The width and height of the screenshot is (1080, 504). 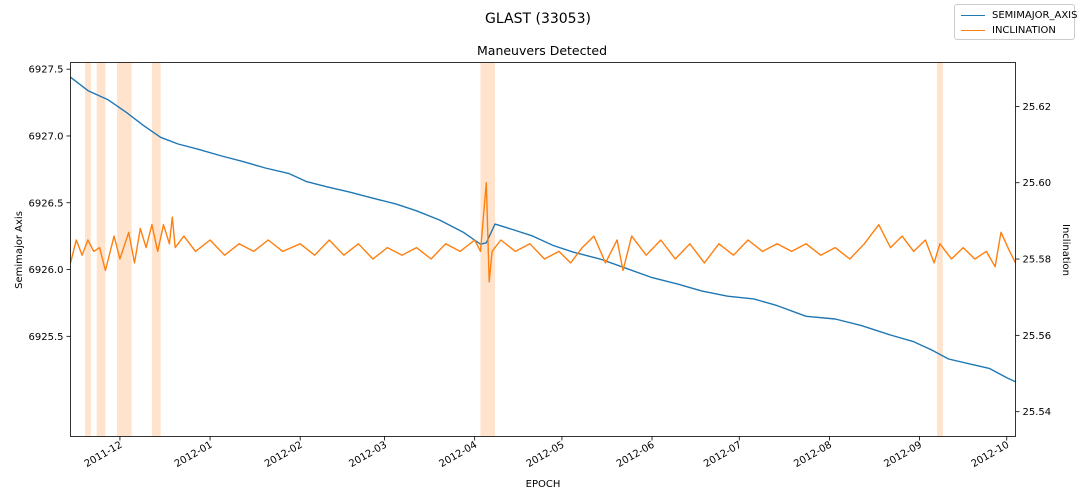 I want to click on x-tick-label: 2012-09, so click(x=903, y=455).